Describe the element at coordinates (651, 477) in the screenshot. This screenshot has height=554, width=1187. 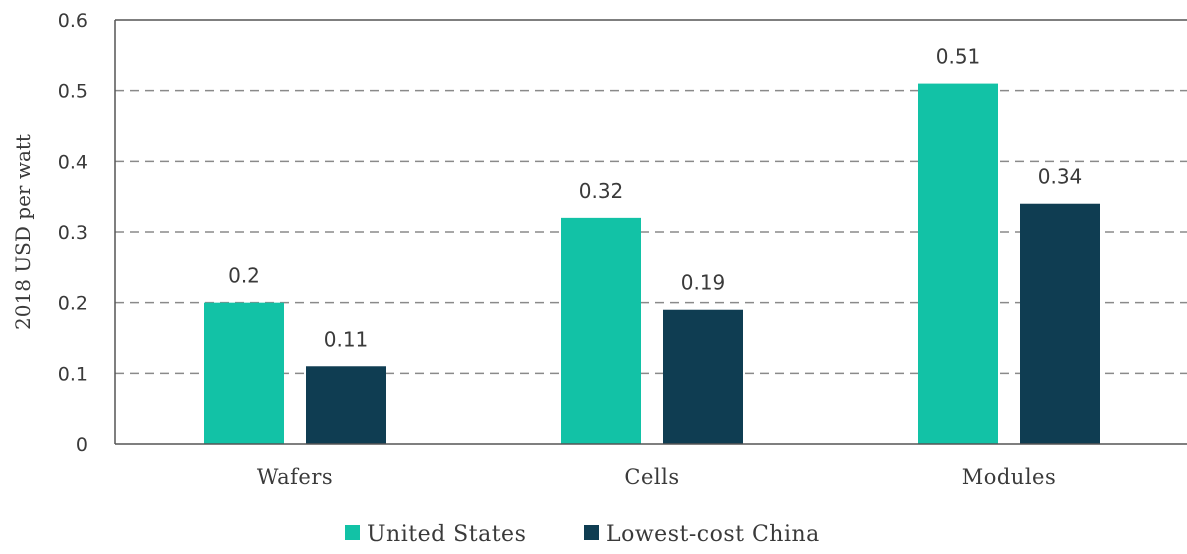
I see `x-category-label: Cells` at that location.